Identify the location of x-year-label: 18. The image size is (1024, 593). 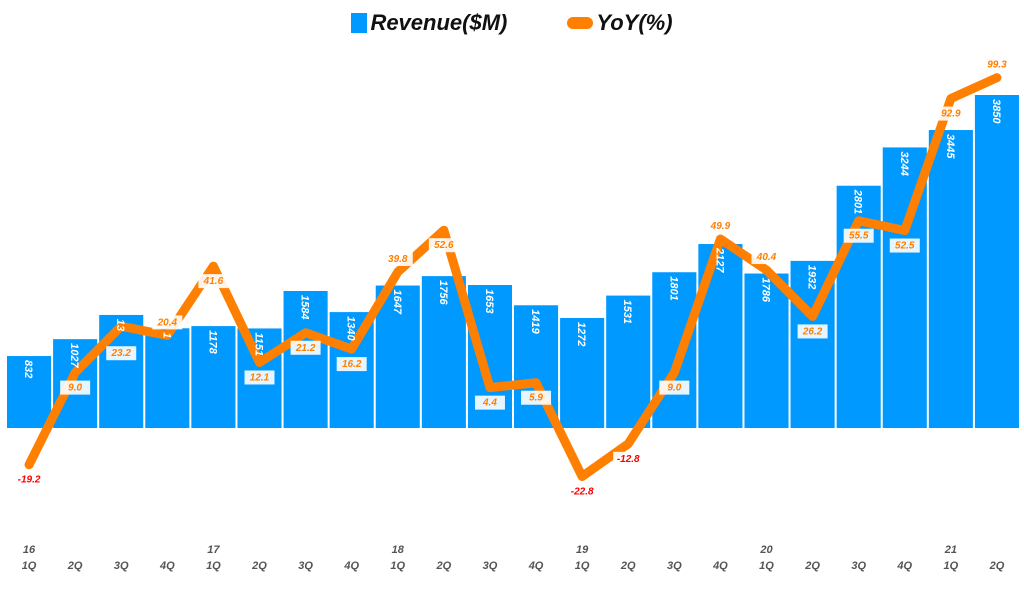
(398, 550).